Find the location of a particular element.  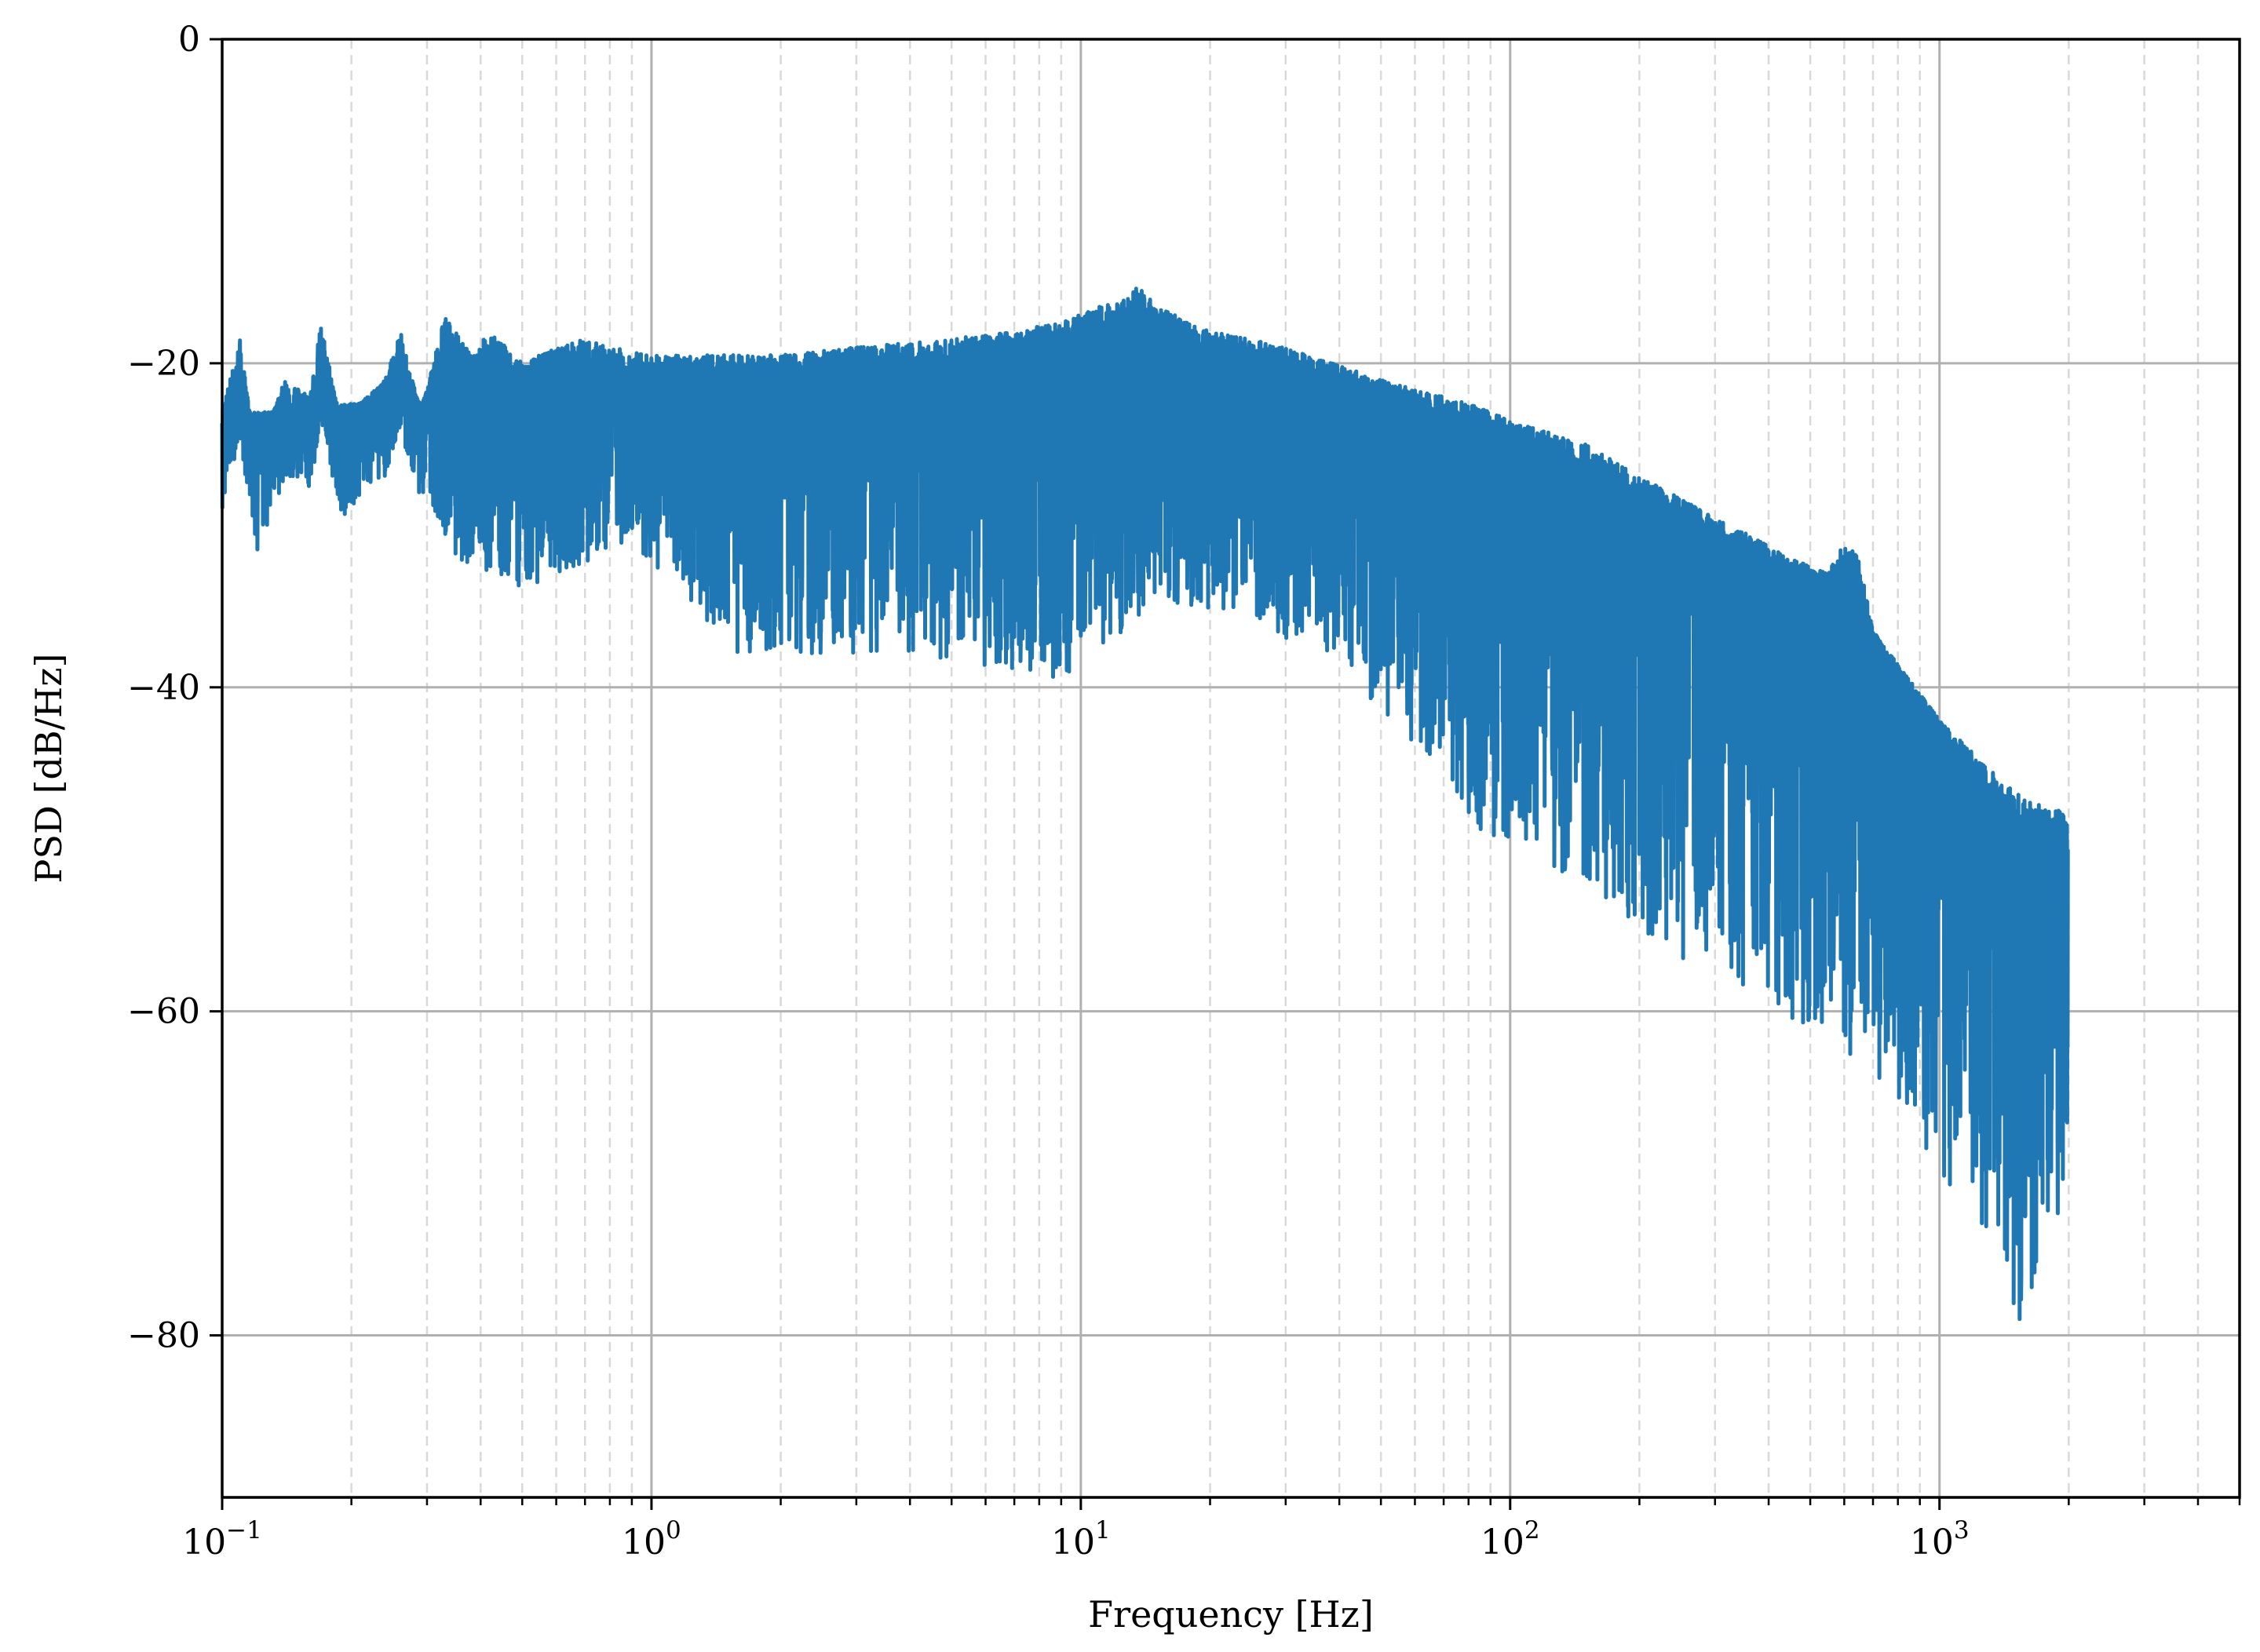

y-tick-label: −40 is located at coordinates (163, 688).